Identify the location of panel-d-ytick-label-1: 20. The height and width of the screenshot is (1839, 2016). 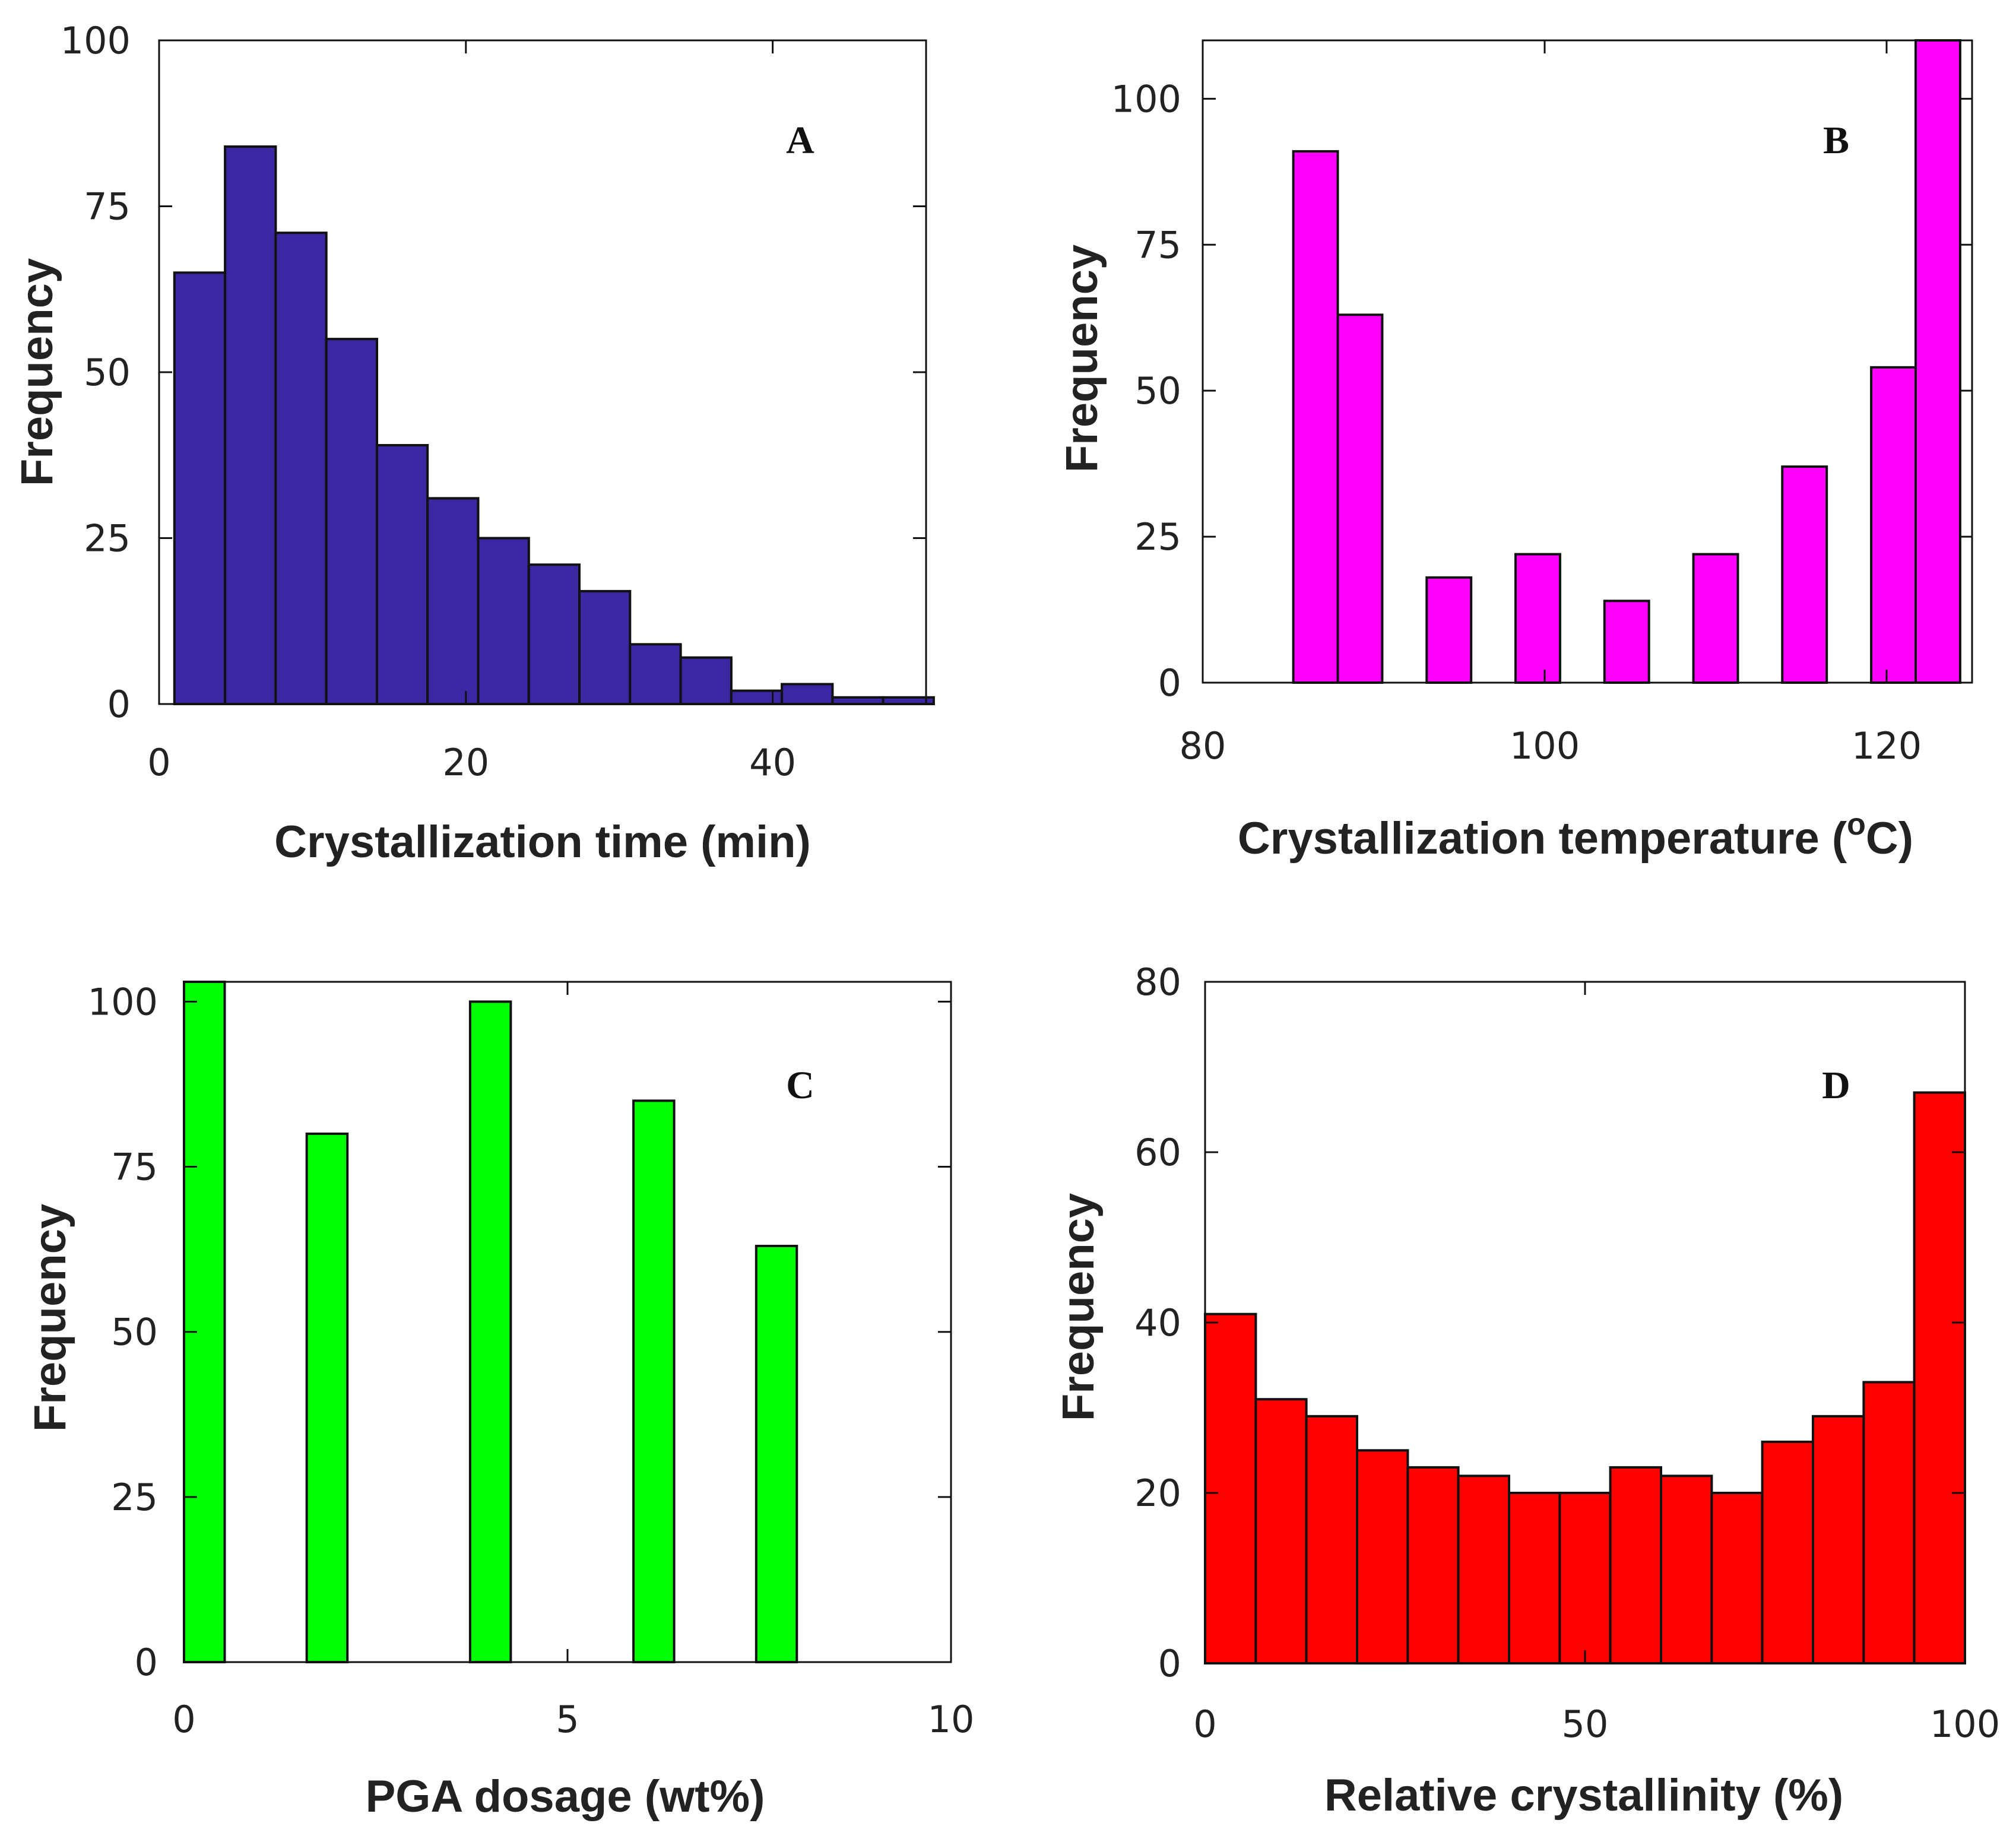
(1157, 1493).